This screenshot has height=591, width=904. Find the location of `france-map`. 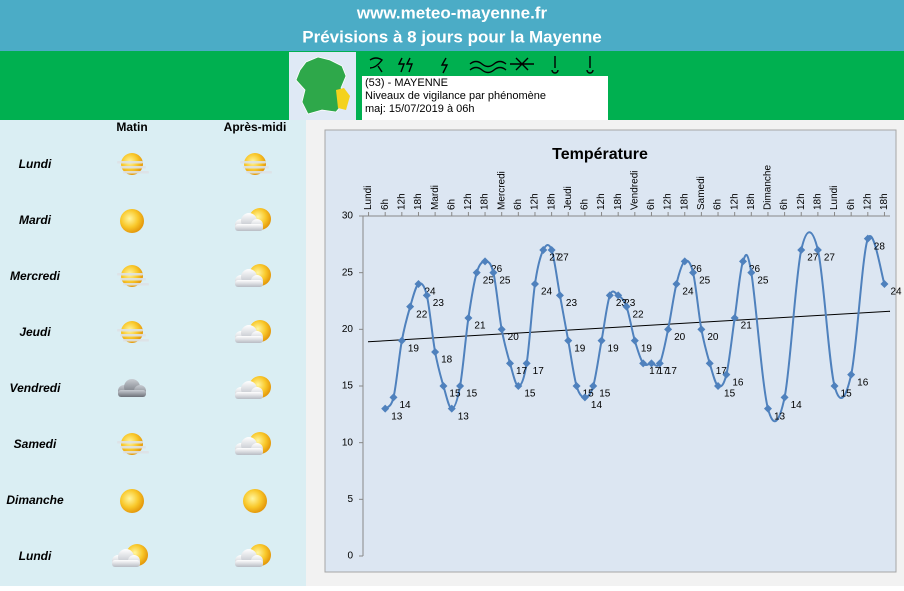

france-map is located at coordinates (321, 85).